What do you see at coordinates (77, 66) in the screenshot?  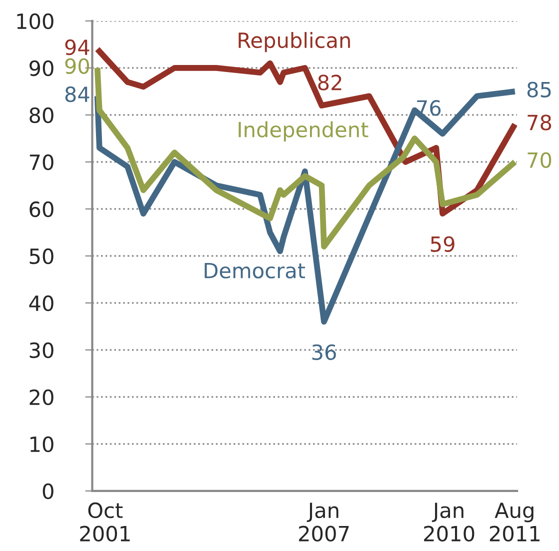 I see `data-label: 90` at bounding box center [77, 66].